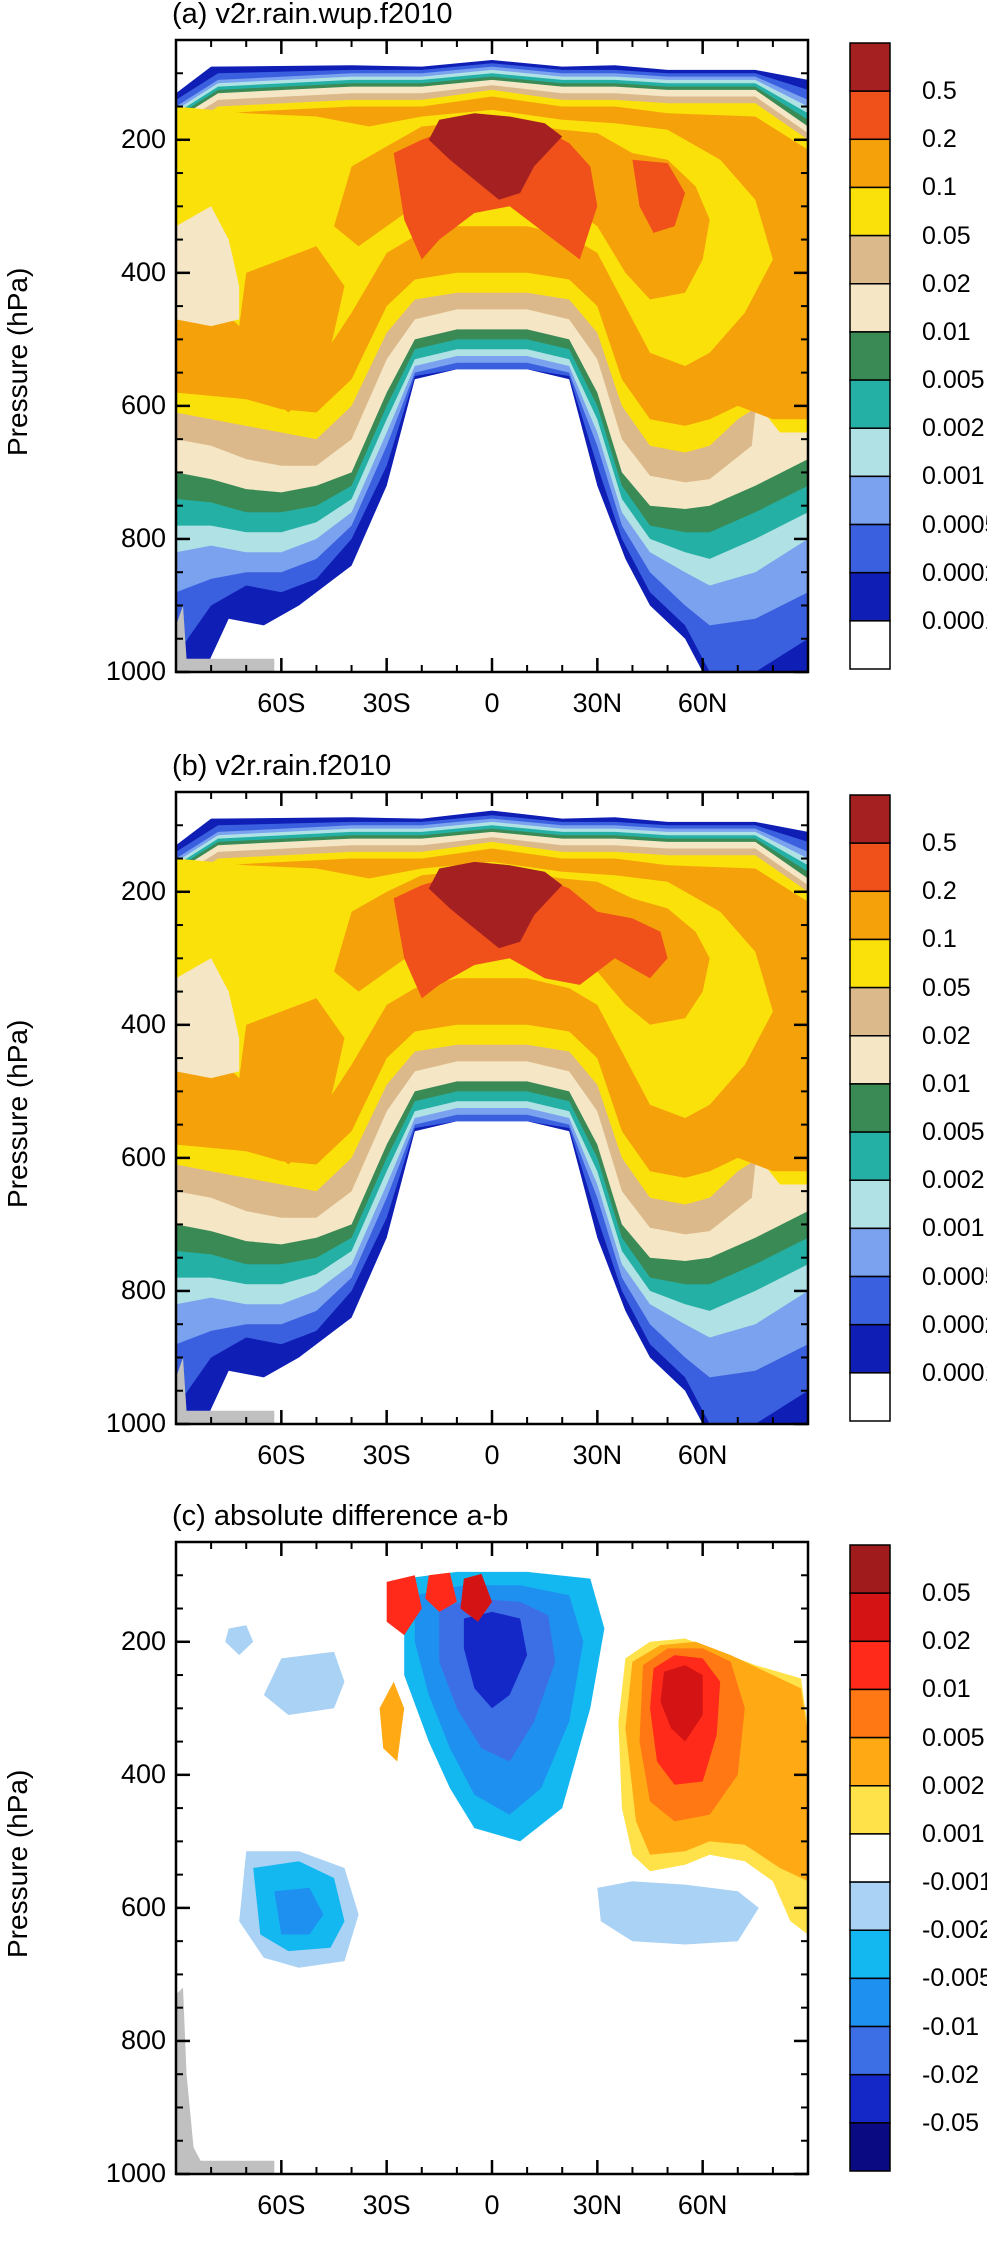 The height and width of the screenshot is (2246, 987). I want to click on colorbar-label: 0.01, so click(946, 1083).